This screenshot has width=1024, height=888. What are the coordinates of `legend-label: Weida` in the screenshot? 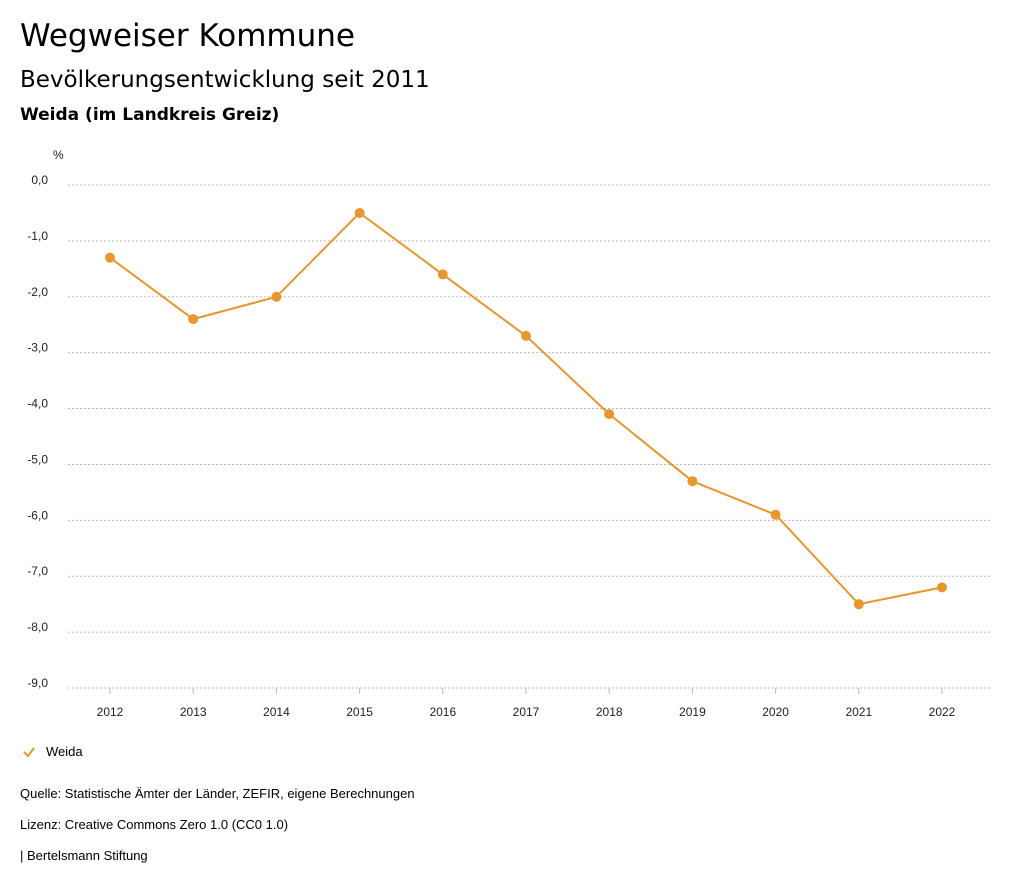 It's located at (64, 751).